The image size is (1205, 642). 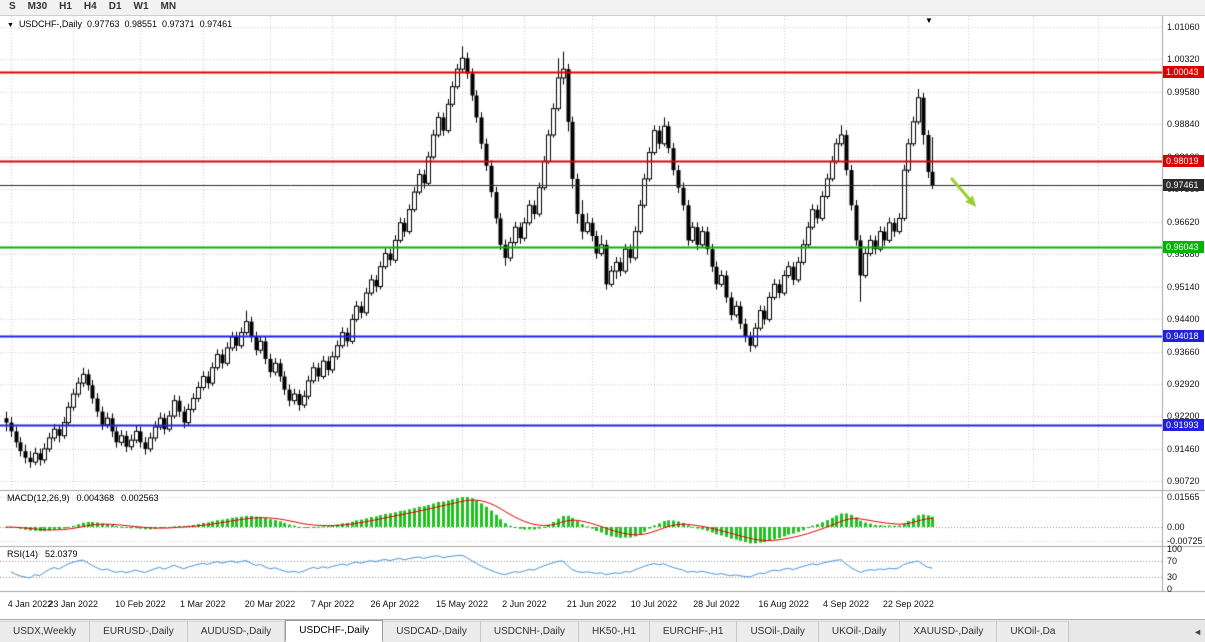 What do you see at coordinates (270, 604) in the screenshot?
I see `date-axis-label: 20 Mar 2022` at bounding box center [270, 604].